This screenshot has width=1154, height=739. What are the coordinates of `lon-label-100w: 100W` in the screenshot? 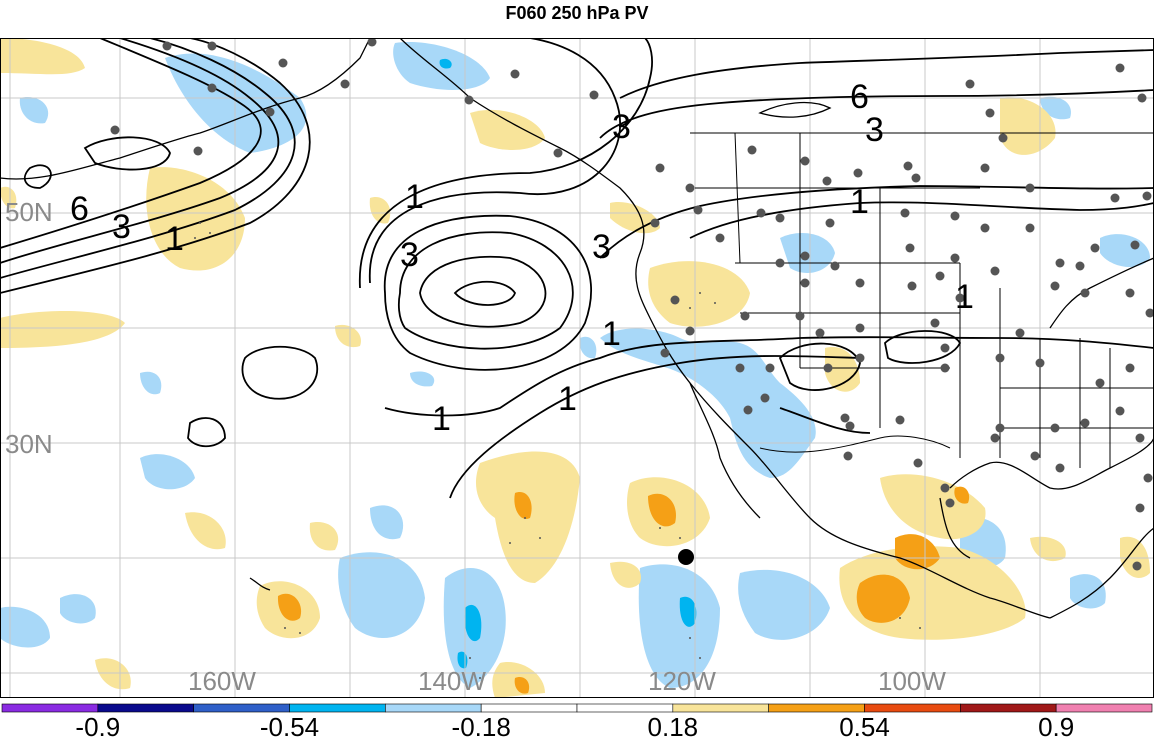 It's located at (912, 681).